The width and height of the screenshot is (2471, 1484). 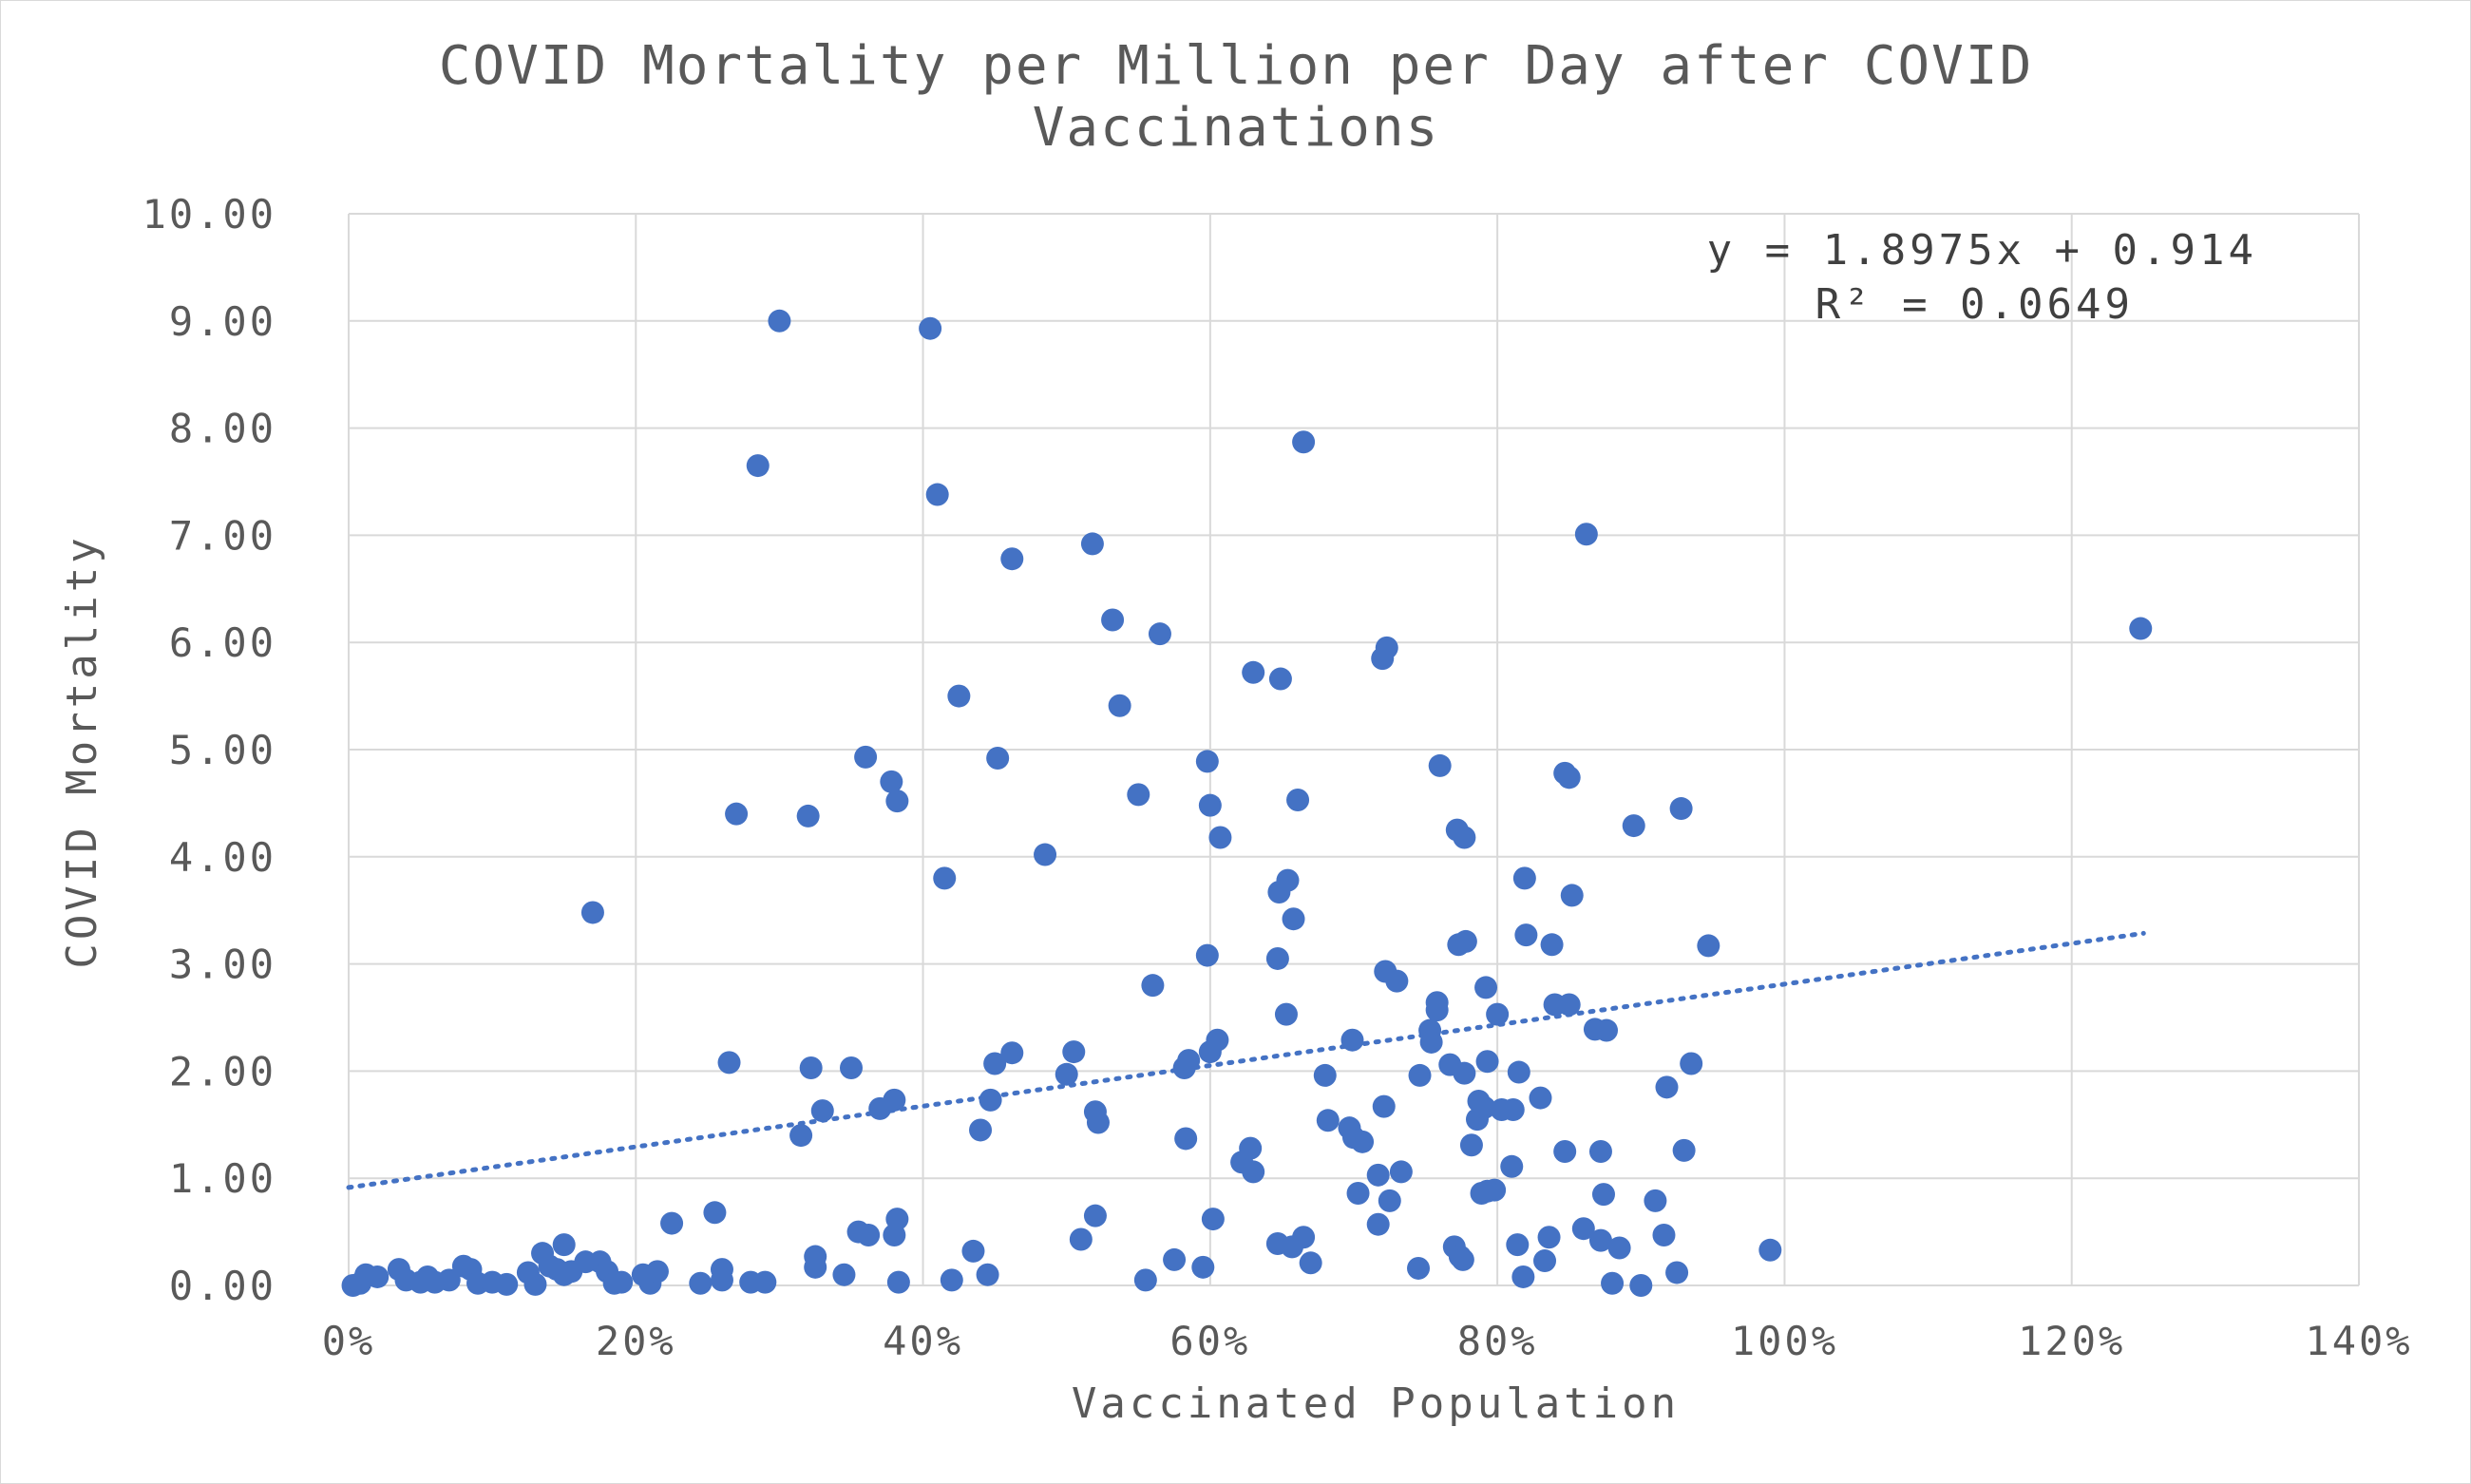 What do you see at coordinates (1982, 250) in the screenshot?
I see `trendline-equation: y = 1.8975x + 0.914` at bounding box center [1982, 250].